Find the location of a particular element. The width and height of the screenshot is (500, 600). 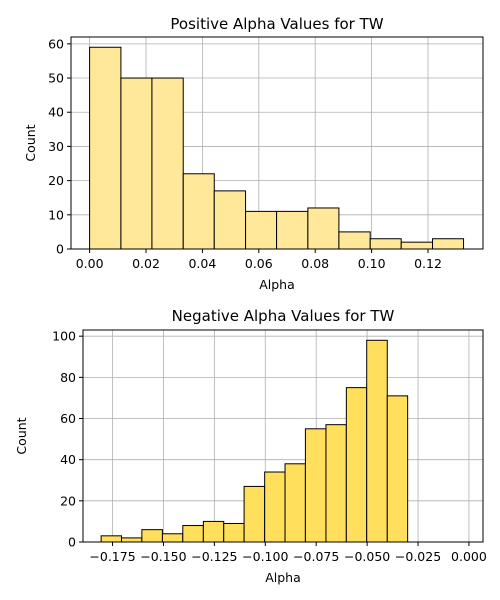

x-tick-label: 0.06 is located at coordinates (259, 263).